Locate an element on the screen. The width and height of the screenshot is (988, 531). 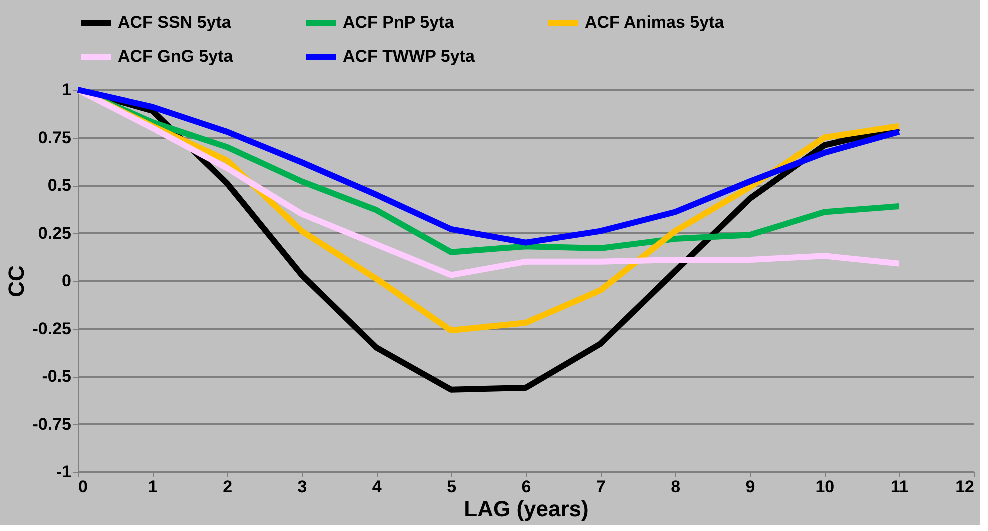
x-tick-label: 0 is located at coordinates (83, 487).